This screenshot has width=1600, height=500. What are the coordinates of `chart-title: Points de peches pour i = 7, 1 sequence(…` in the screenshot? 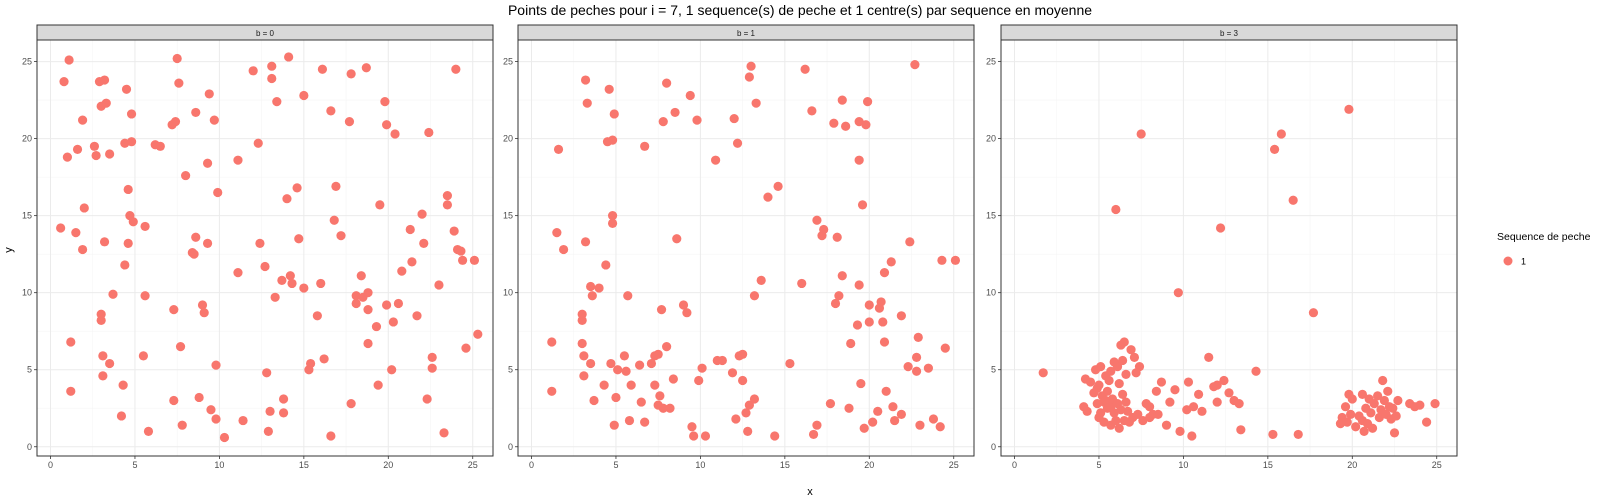 It's located at (800, 10).